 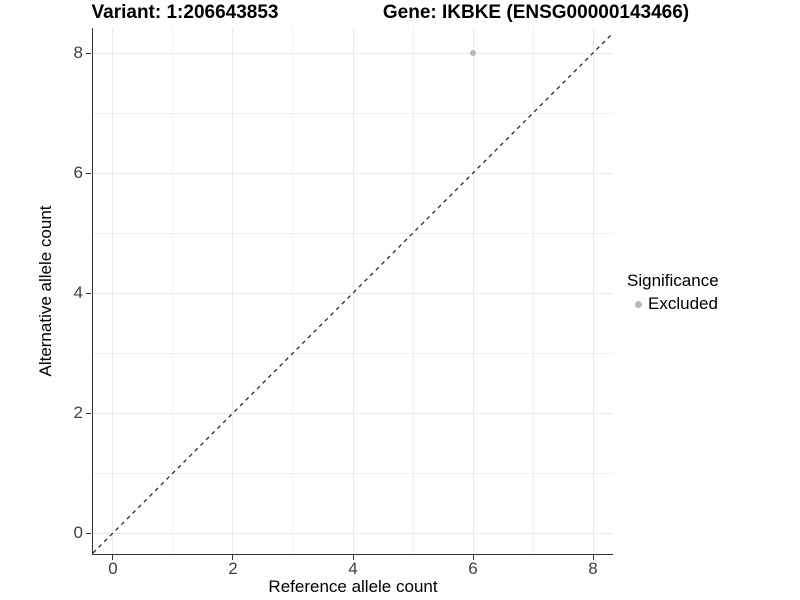 What do you see at coordinates (638, 304) in the screenshot?
I see `excluded-point-icon` at bounding box center [638, 304].